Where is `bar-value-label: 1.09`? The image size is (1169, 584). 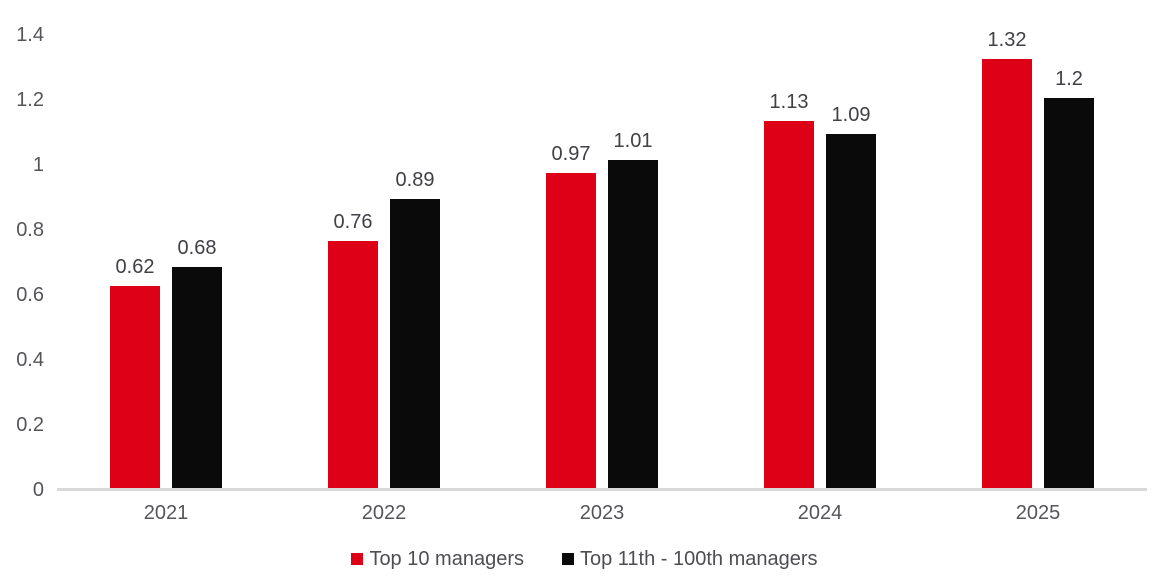
bar-value-label: 1.09 is located at coordinates (851, 115).